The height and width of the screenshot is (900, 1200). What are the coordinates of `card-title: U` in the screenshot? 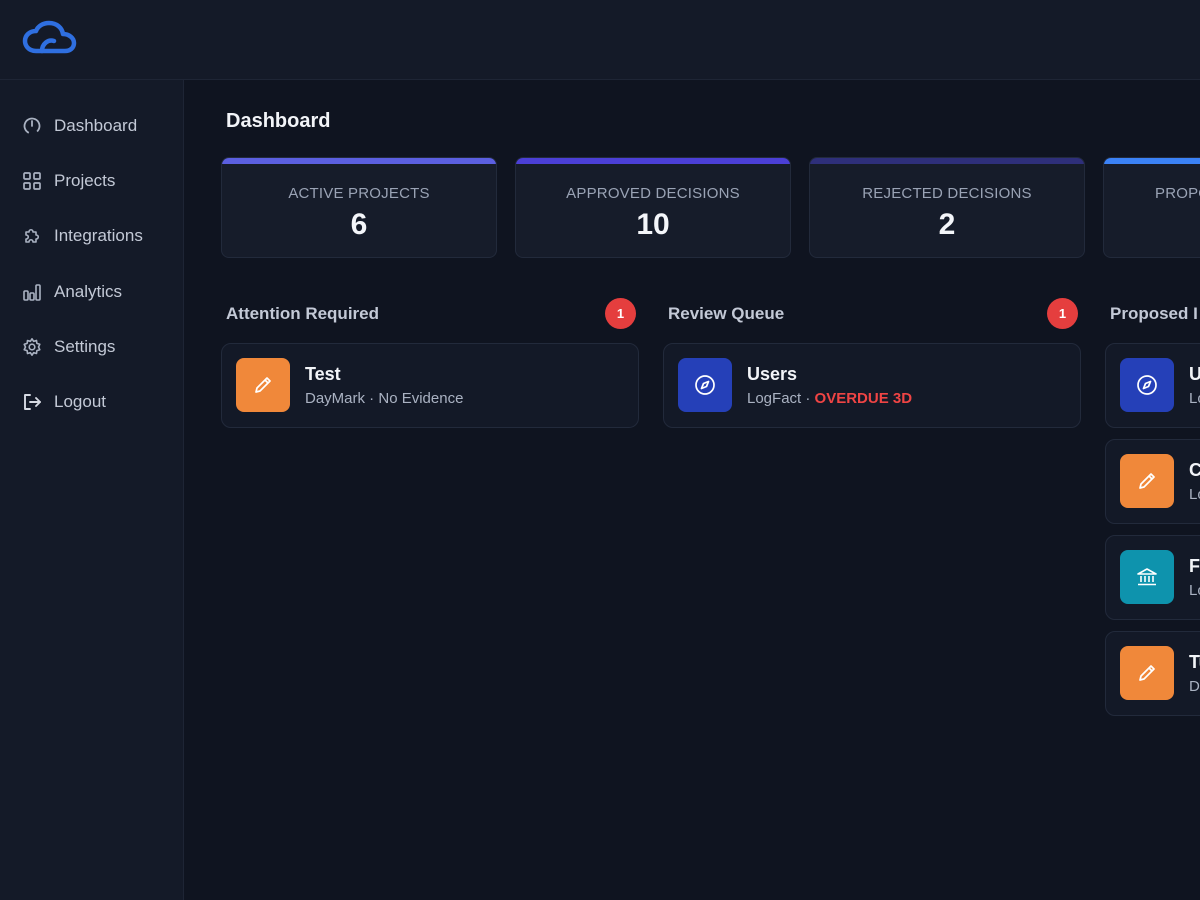 It's located at (1194, 374).